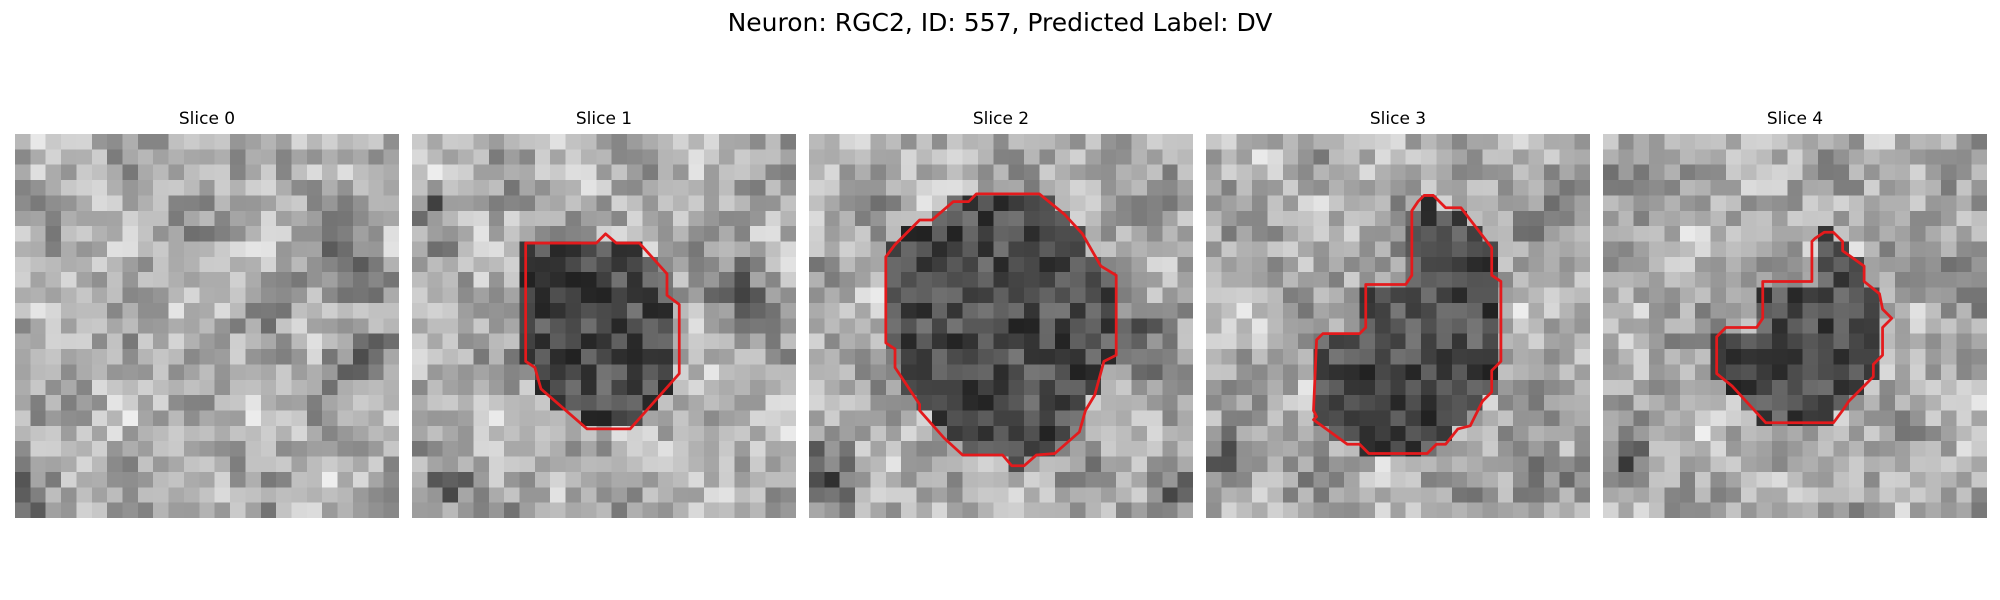 The image size is (2000, 600). What do you see at coordinates (207, 119) in the screenshot?
I see `slice-title: Slice 0` at bounding box center [207, 119].